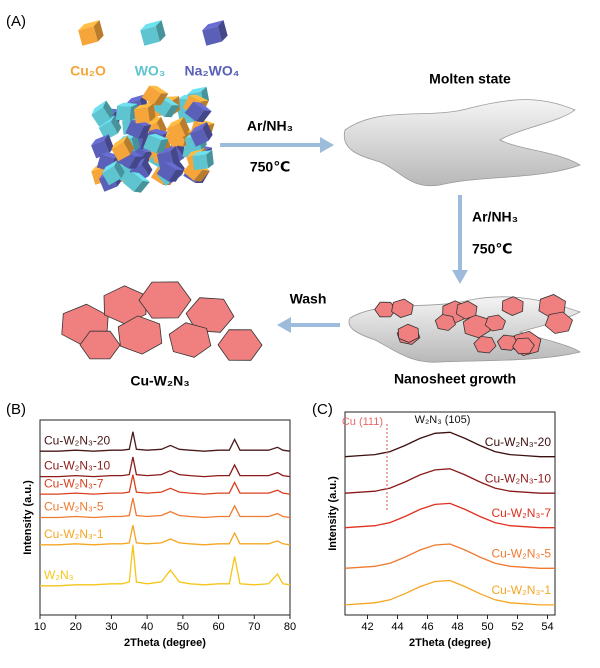 Image resolution: width=600 pixels, height=668 pixels. What do you see at coordinates (270, 126) in the screenshot?
I see `gas-label: Ar/NH₃` at bounding box center [270, 126].